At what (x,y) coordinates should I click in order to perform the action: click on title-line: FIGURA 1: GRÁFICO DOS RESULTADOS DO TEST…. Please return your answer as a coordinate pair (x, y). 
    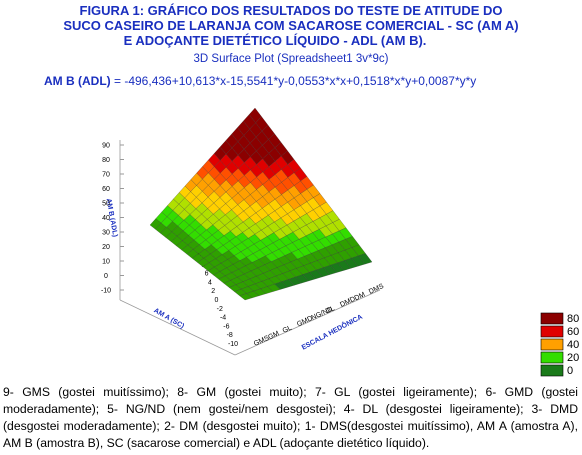
    Looking at the image, I should click on (291, 10).